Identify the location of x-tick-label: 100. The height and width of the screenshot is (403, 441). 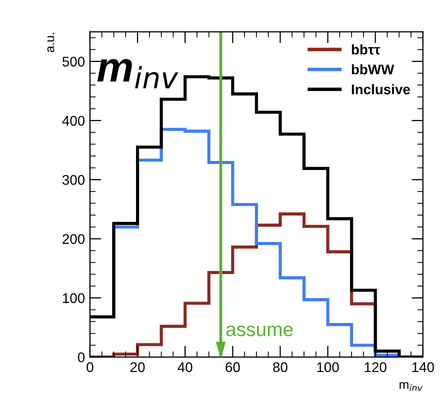
(328, 367).